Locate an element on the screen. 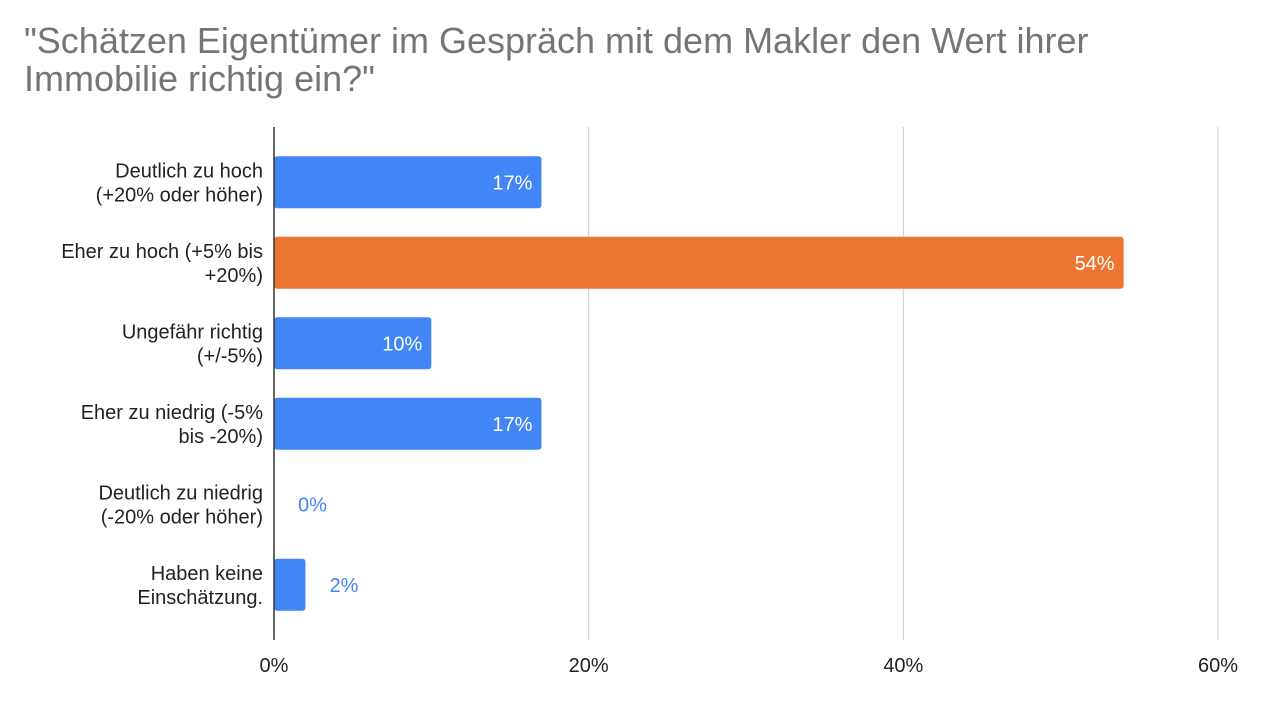 Image resolution: width=1280 pixels, height=712 pixels. x-tick-label: 60% is located at coordinates (1218, 666).